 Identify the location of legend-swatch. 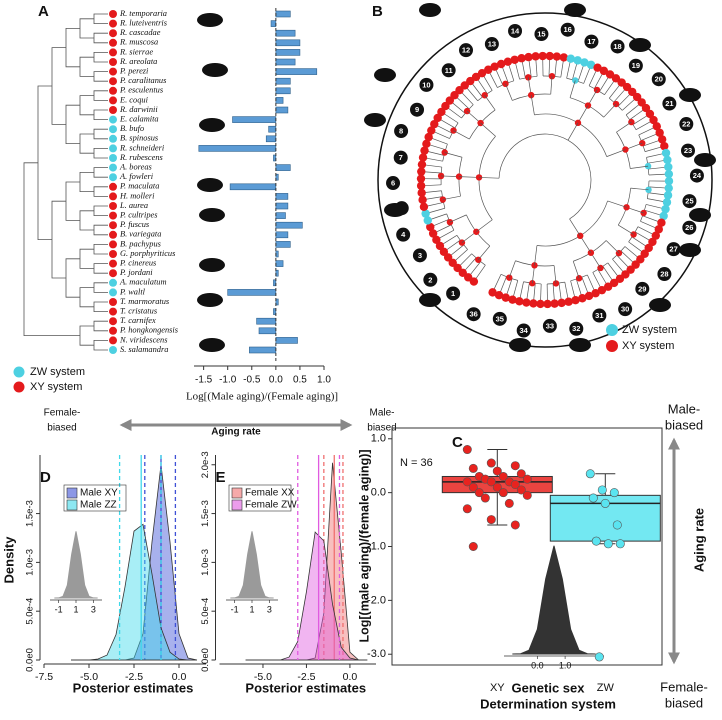
(237, 493).